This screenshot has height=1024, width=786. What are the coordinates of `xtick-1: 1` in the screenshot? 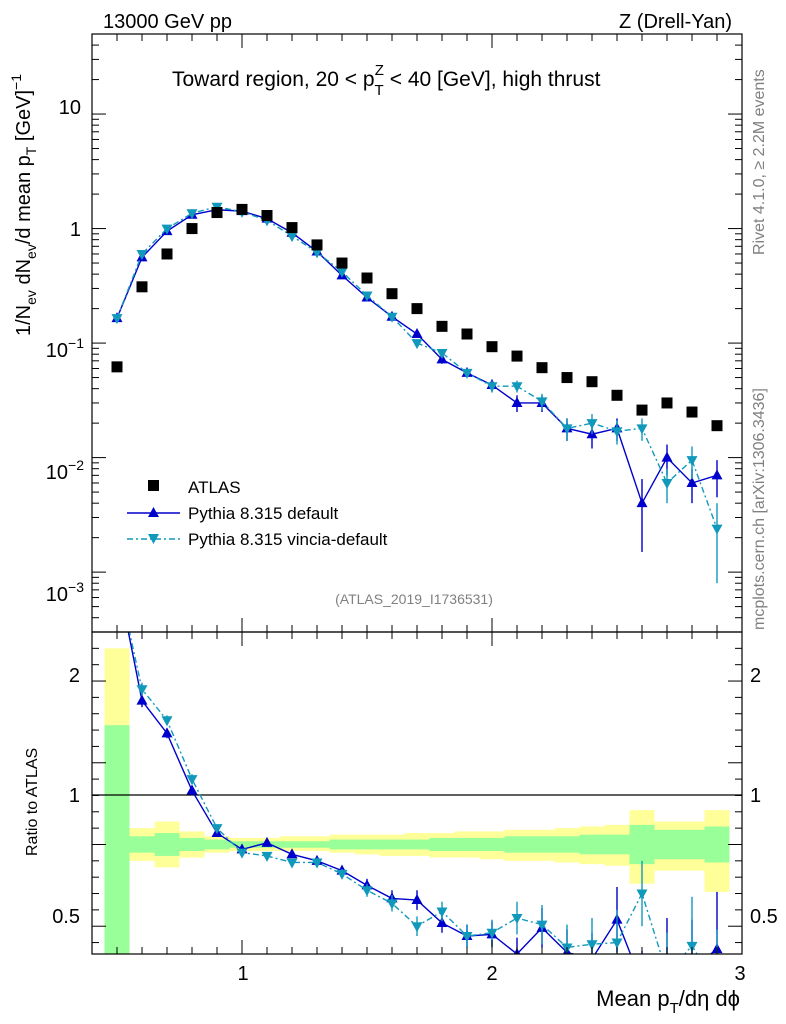 It's located at (242, 974).